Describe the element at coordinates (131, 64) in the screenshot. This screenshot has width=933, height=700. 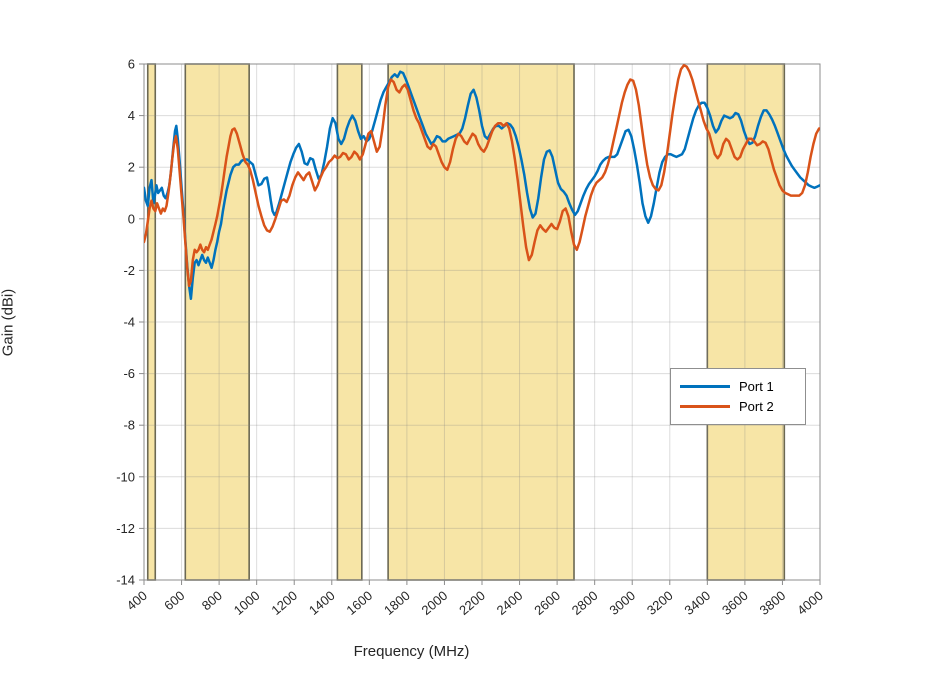
I see `svg-text: 6` at that location.